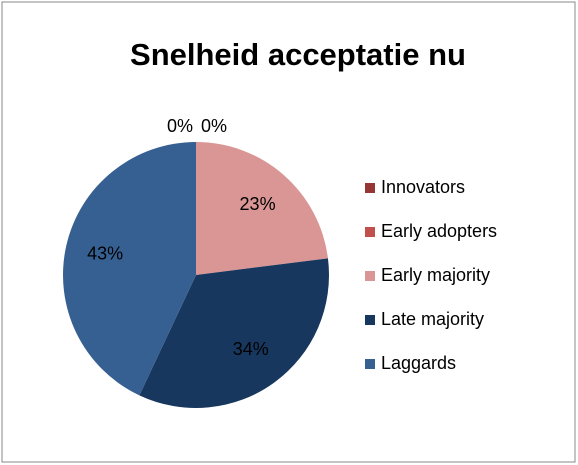 The width and height of the screenshot is (578, 465). Describe the element at coordinates (435, 275) in the screenshot. I see `legend-label: Early majority` at that location.